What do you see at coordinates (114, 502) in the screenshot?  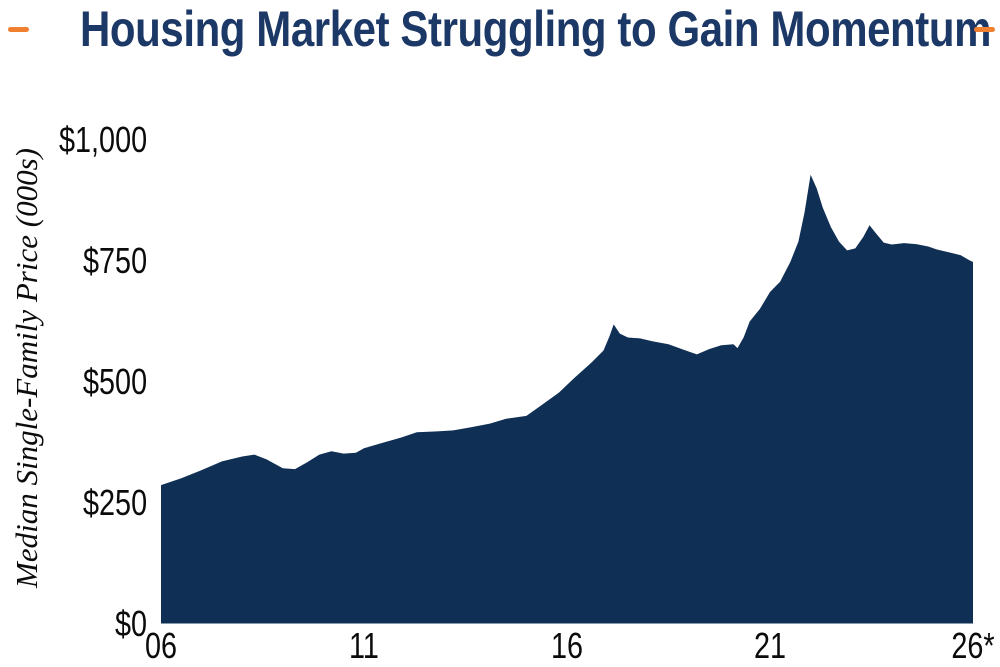 I see `y-tick-label: $250` at bounding box center [114, 502].